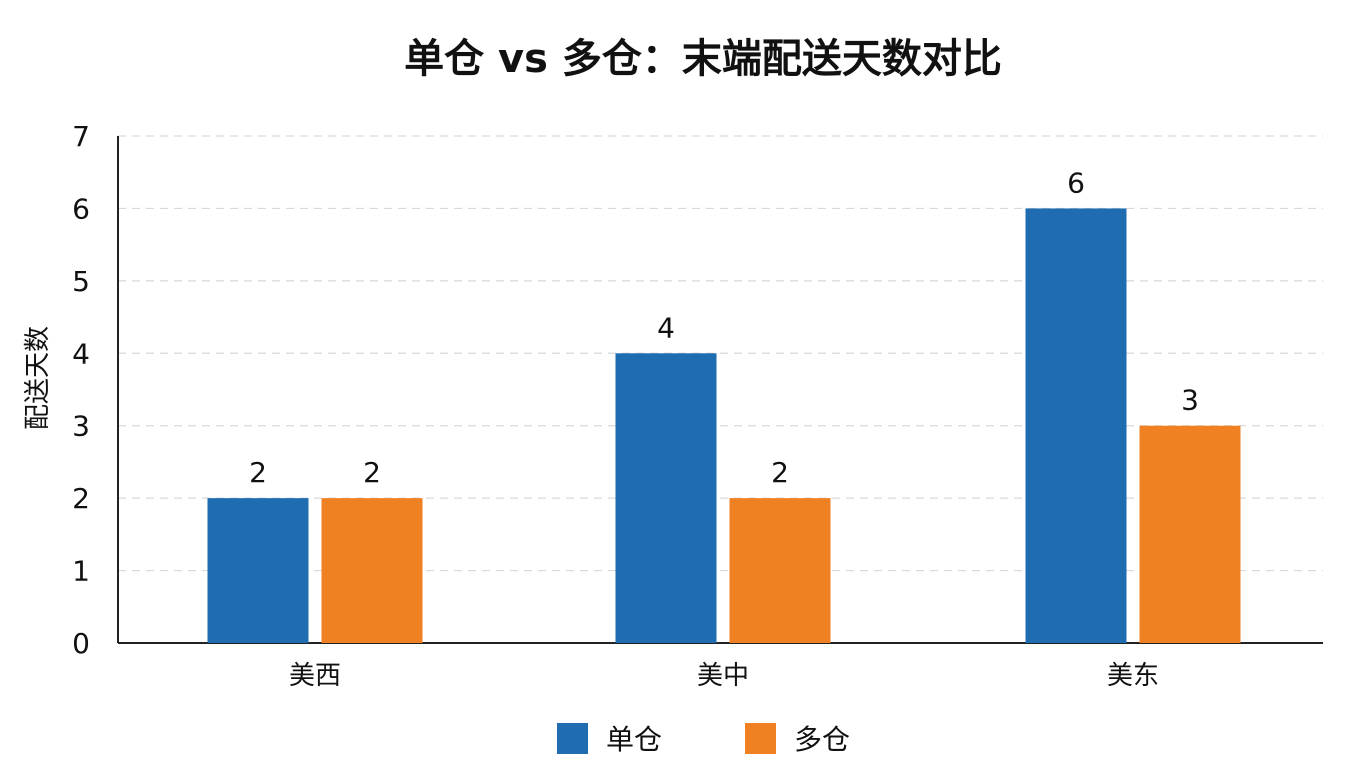 Image resolution: width=1360 pixels, height=768 pixels. I want to click on legend-label: 单仓, so click(634, 739).